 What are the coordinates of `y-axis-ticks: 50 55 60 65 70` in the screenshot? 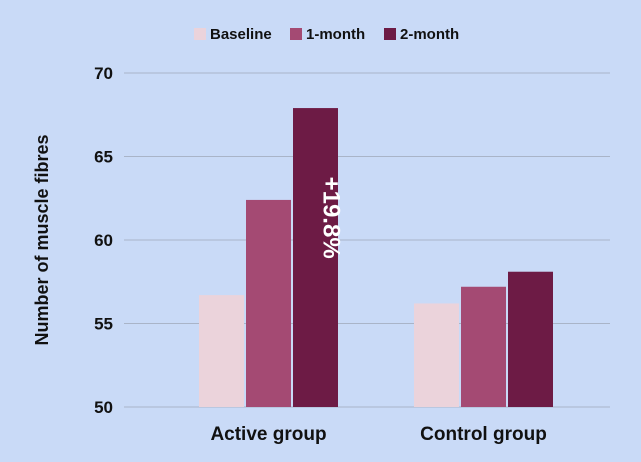 It's located at (103, 240).